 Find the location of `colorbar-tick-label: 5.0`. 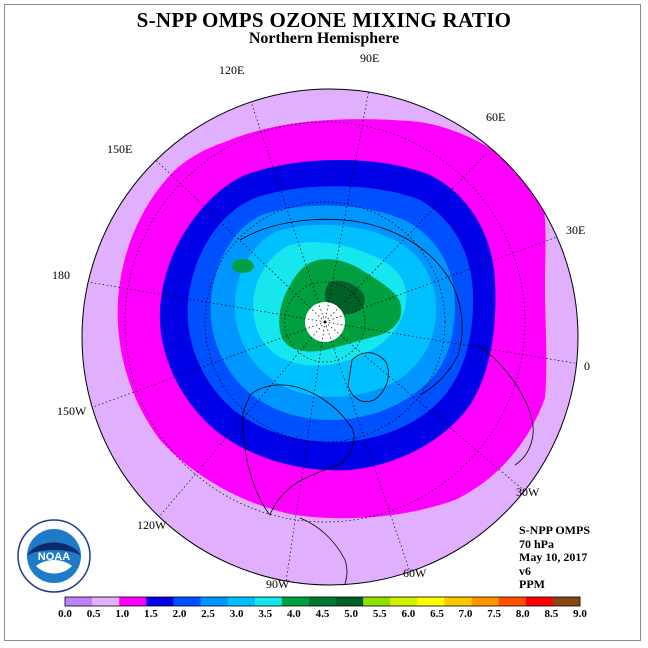

colorbar-tick-label: 5.0 is located at coordinates (351, 614).